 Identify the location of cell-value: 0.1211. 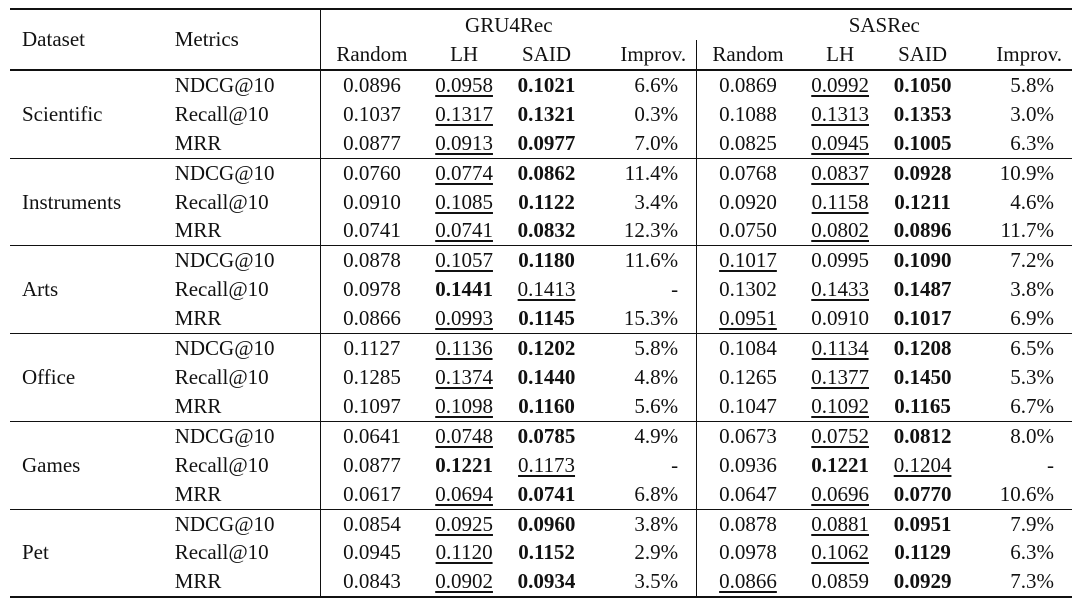
(922, 201).